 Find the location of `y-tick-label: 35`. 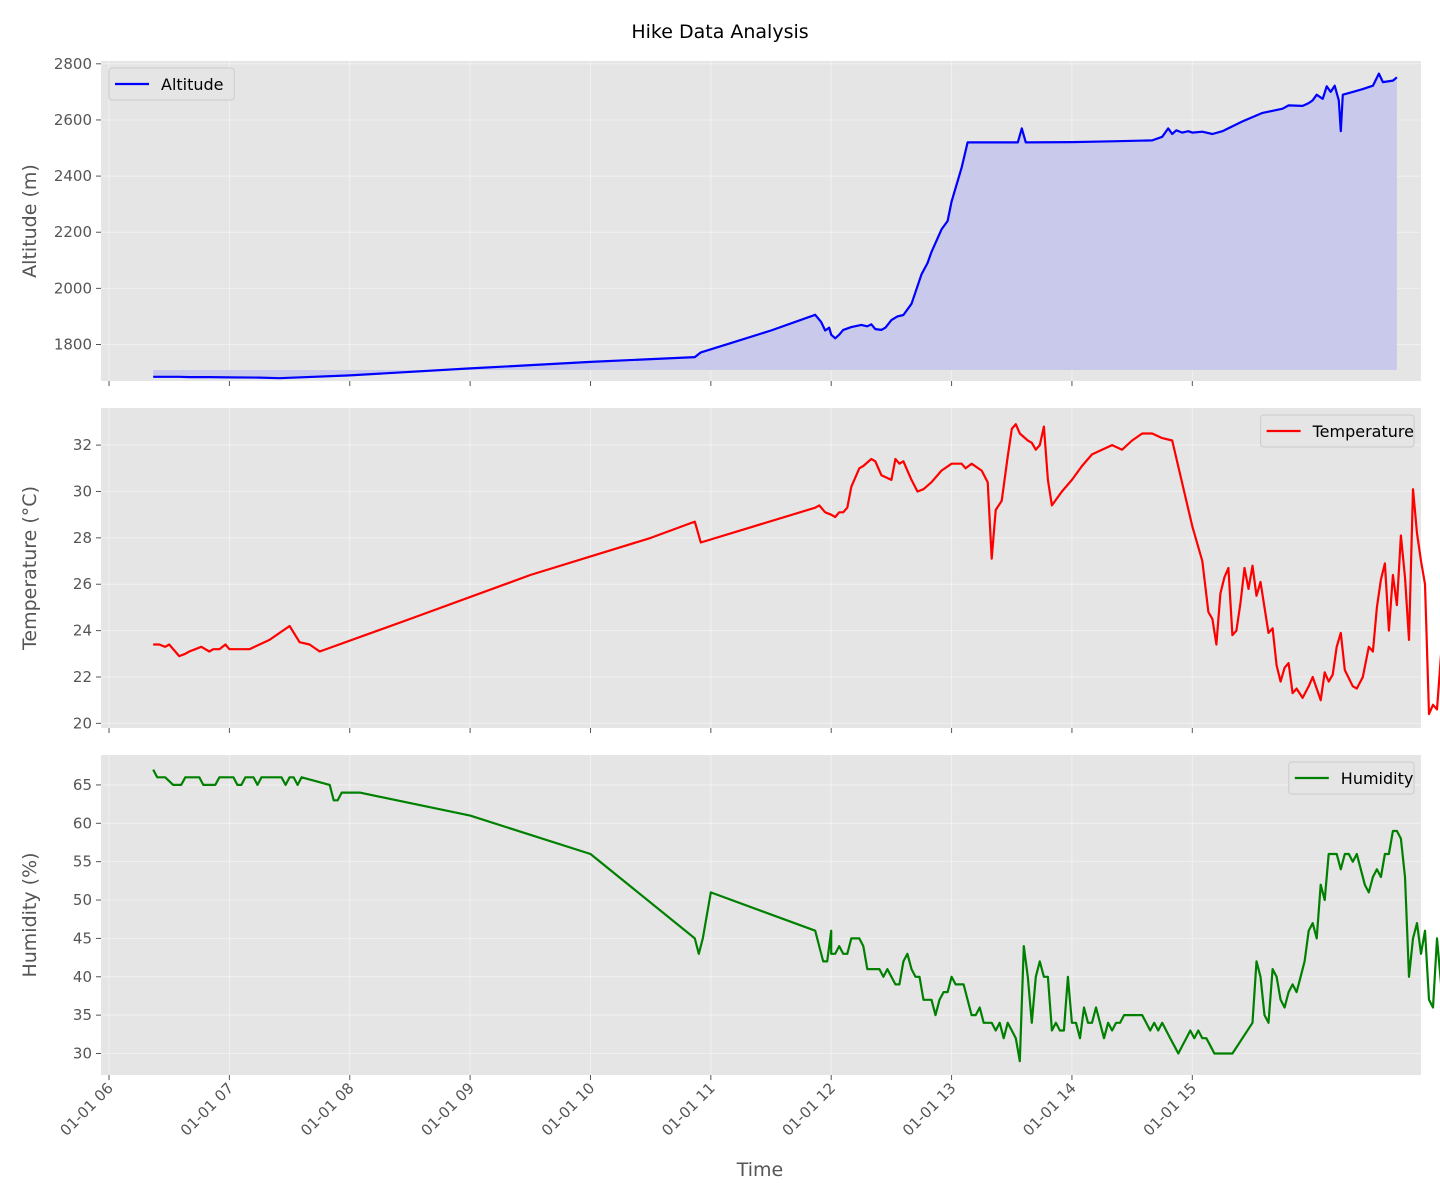

y-tick-label: 35 is located at coordinates (82, 1015).